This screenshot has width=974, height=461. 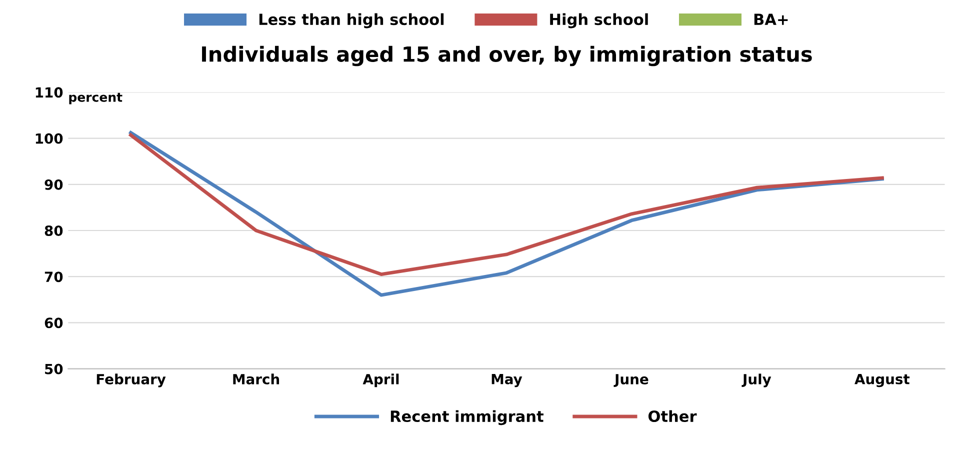 I want to click on legend-label: Recent immigrant, so click(x=467, y=418).